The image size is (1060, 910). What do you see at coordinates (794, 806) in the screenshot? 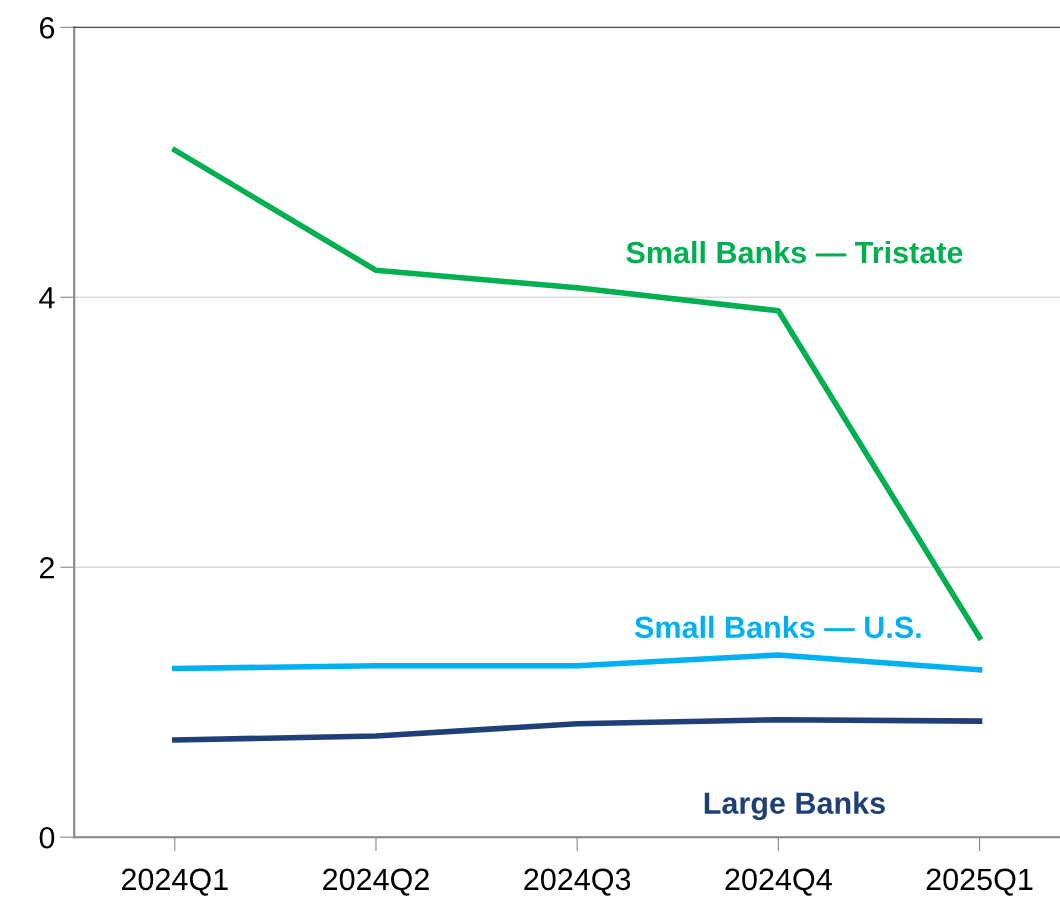
I see `text: Large Banks` at bounding box center [794, 806].